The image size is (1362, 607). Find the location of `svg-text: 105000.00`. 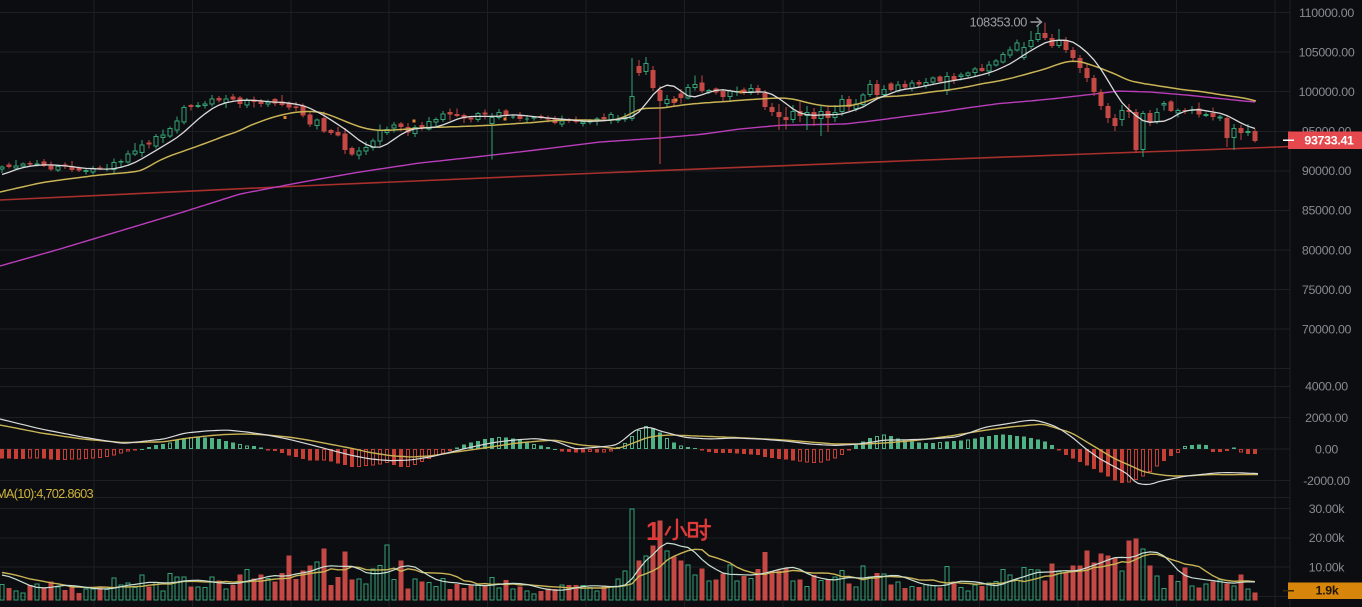

svg-text: 105000.00 is located at coordinates (1327, 53).